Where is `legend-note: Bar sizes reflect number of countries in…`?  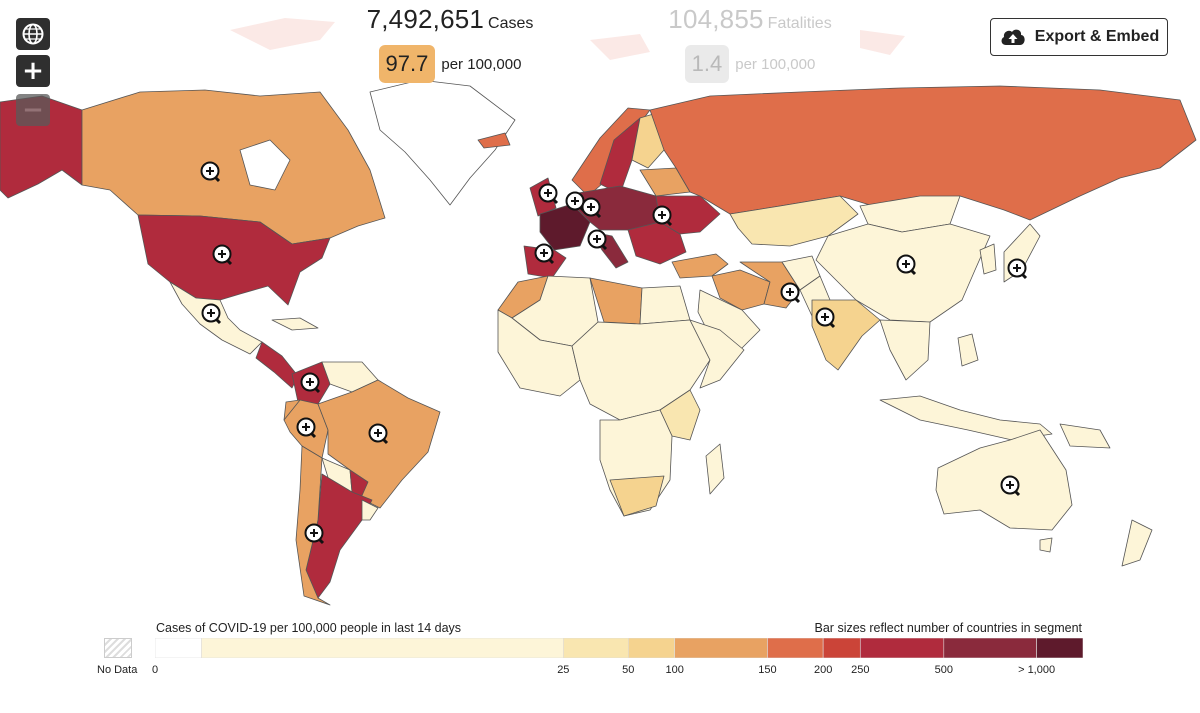 legend-note: Bar sizes reflect number of countries in… is located at coordinates (948, 628).